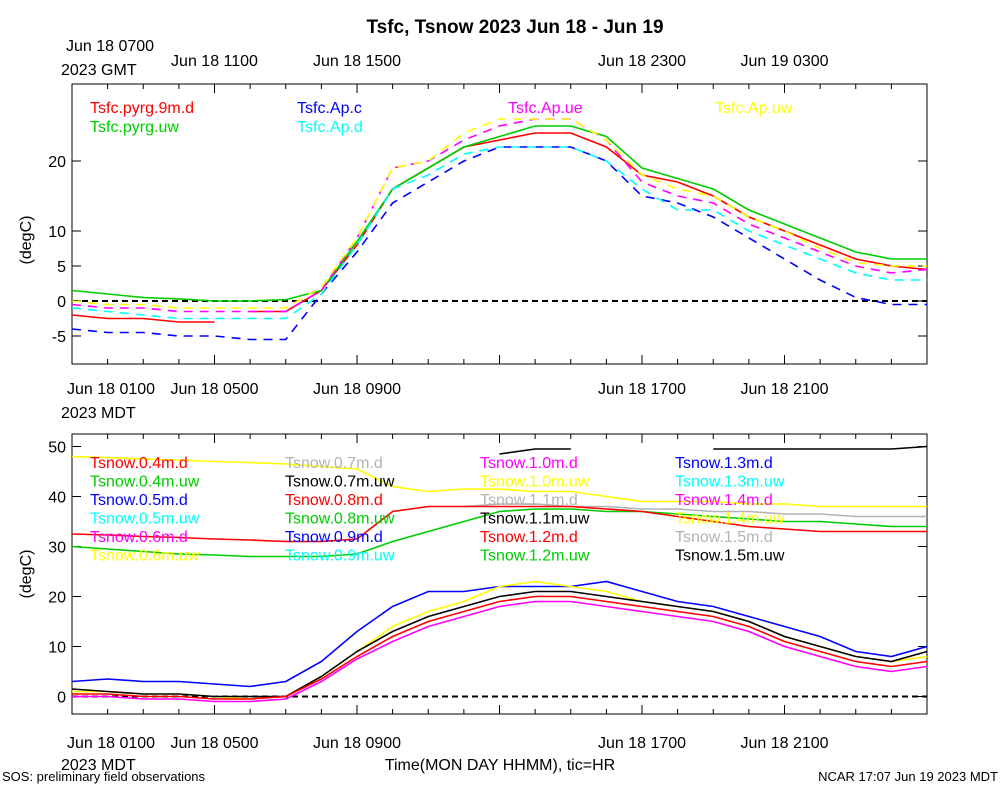 The width and height of the screenshot is (1000, 800). What do you see at coordinates (535, 482) in the screenshot?
I see `legend-entry: Tsnow.1.0m.uw` at bounding box center [535, 482].